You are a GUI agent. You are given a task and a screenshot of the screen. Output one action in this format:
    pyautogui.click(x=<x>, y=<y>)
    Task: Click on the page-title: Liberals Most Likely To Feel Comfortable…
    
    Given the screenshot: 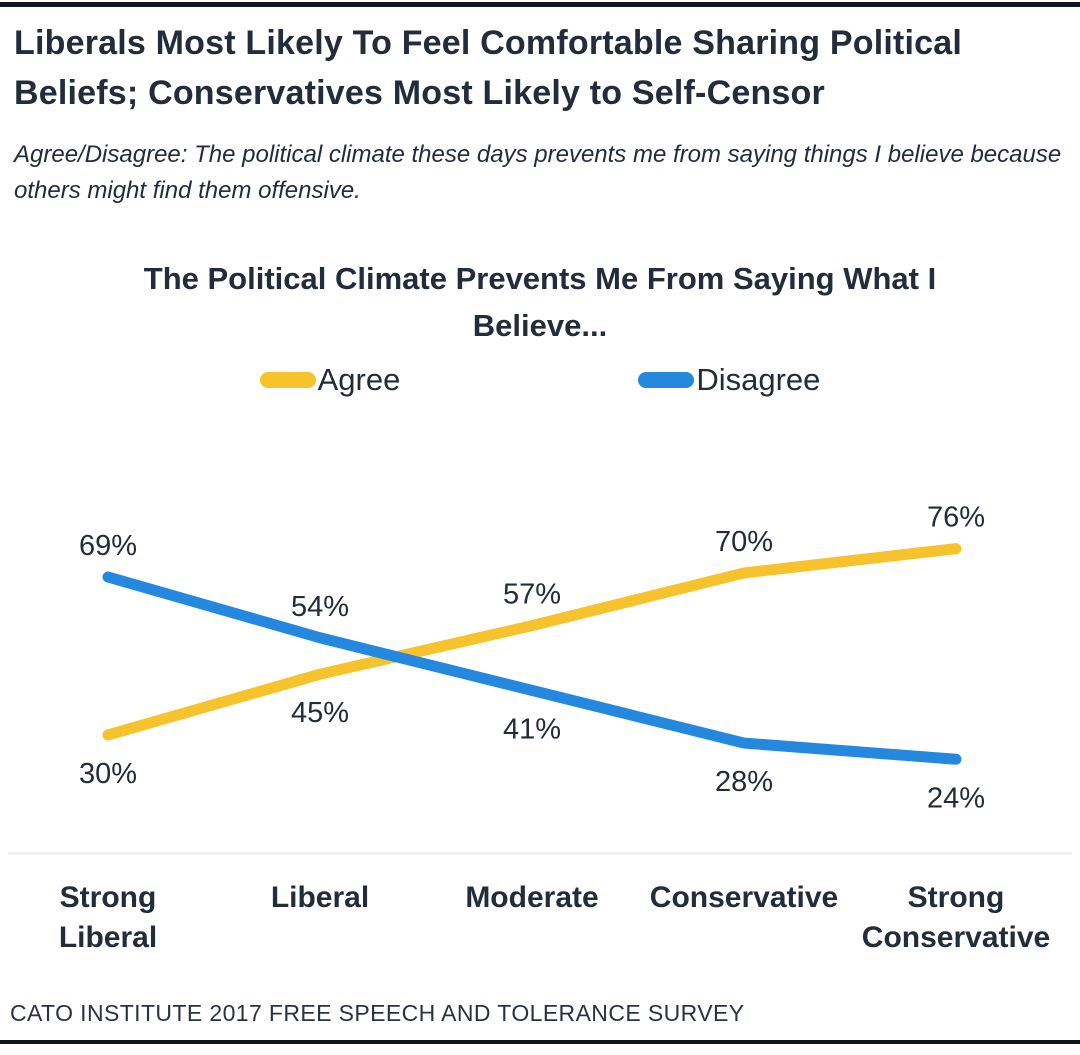 What is the action you would take?
    pyautogui.click(x=488, y=68)
    